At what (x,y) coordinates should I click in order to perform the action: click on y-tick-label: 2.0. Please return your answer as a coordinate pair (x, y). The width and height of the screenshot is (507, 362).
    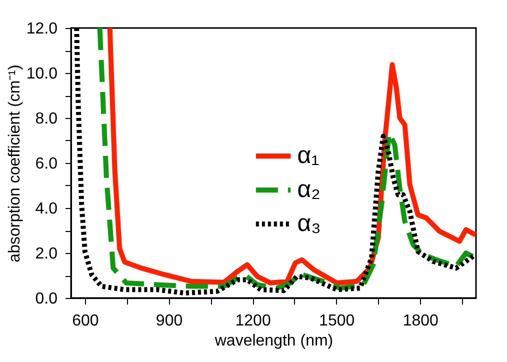
    Looking at the image, I should click on (46, 254).